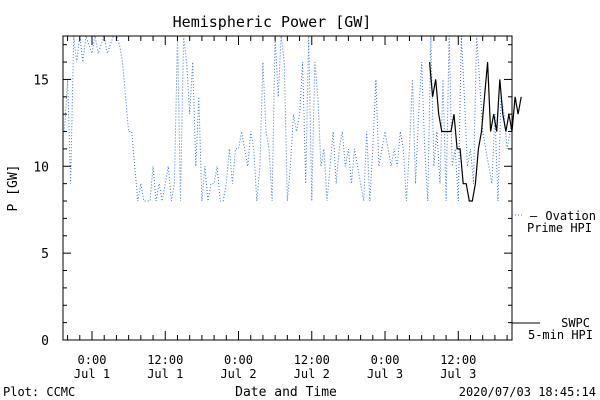 Image resolution: width=600 pixels, height=400 pixels. Describe the element at coordinates (527, 392) in the screenshot. I see `footer-timestamp: 2020/07/03 18:45:14` at that location.